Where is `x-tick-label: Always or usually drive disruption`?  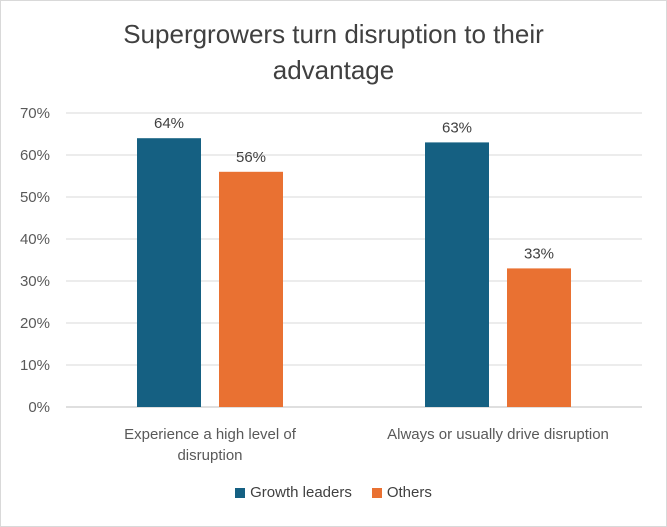 x-tick-label: Always or usually drive disruption is located at coordinates (498, 434).